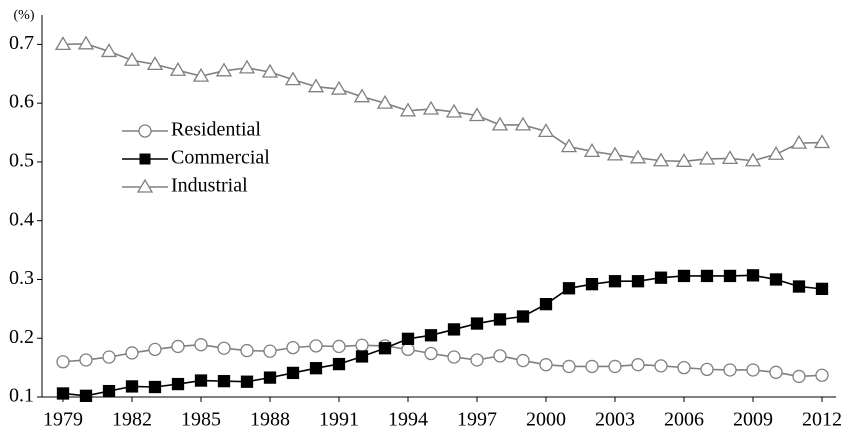  Describe the element at coordinates (21, 43) in the screenshot. I see `y-tick-label: 0.7` at that location.